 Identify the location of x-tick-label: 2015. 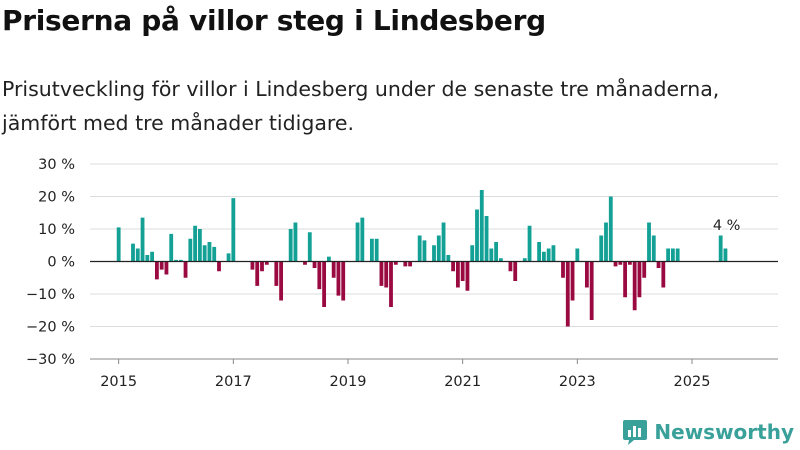
(118, 382).